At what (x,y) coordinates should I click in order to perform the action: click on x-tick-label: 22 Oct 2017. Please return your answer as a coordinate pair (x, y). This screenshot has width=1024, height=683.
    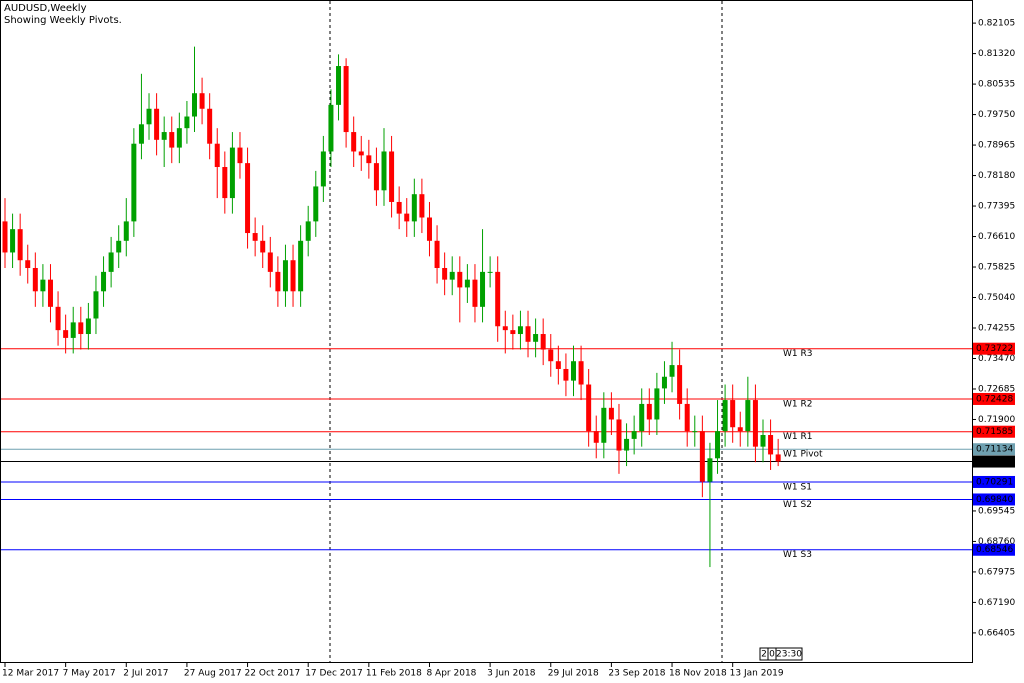
    Looking at the image, I should click on (273, 674).